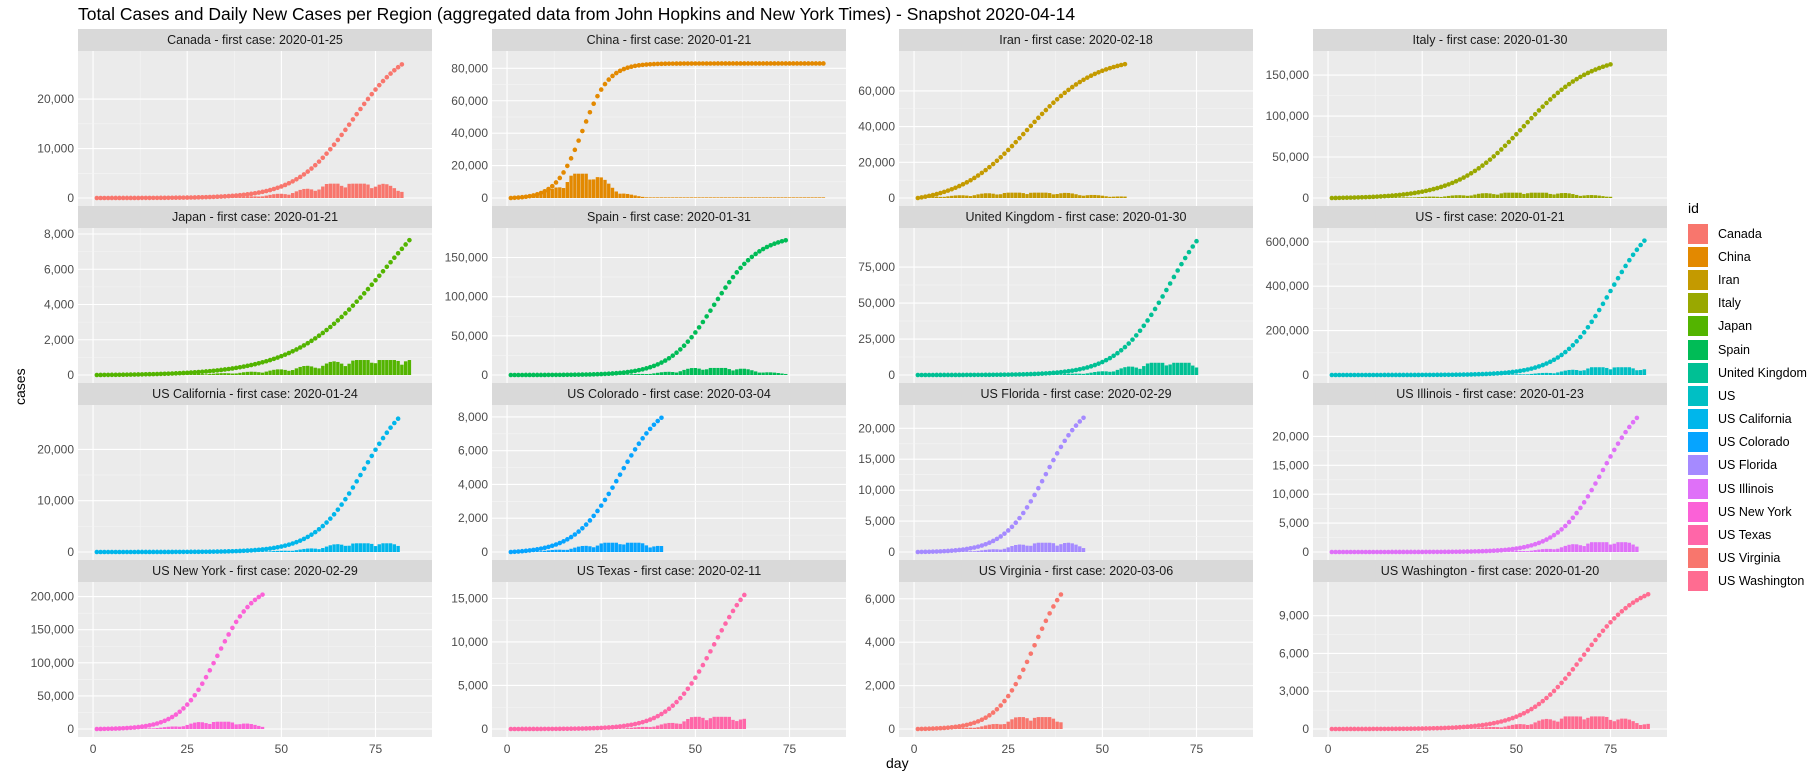 The width and height of the screenshot is (1820, 775). Describe the element at coordinates (1747, 326) in the screenshot. I see `legend-item: Japan` at that location.